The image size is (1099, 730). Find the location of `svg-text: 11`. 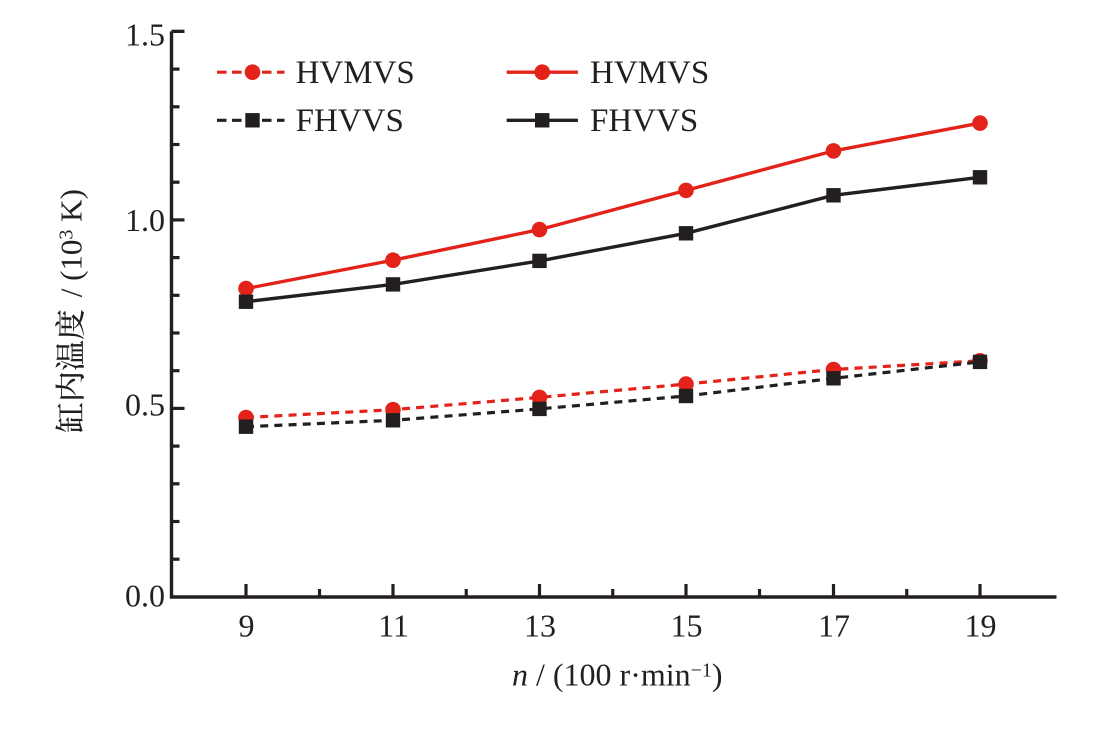

svg-text: 11 is located at coordinates (393, 626).